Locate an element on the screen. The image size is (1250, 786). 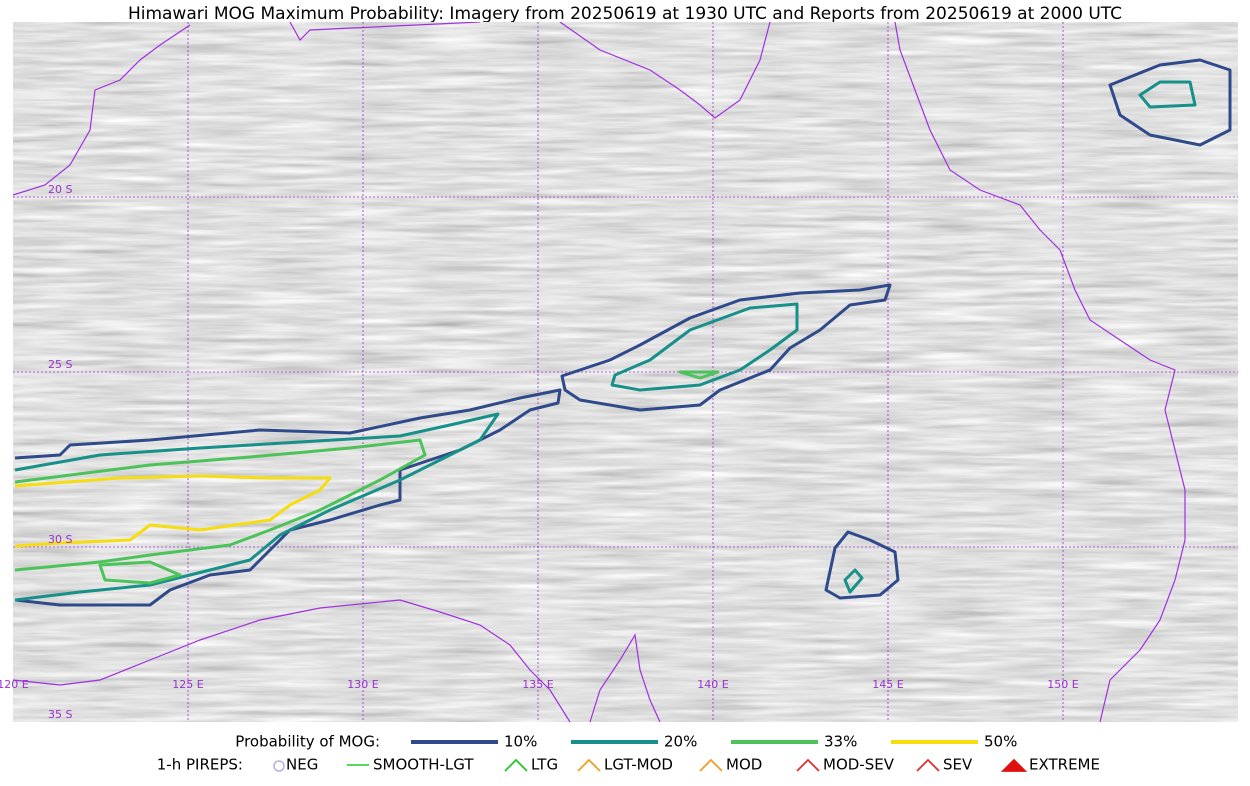
longitude-labels: 120 E 125 E 130 E 135 E 140 E 145 E 150 E is located at coordinates (539, 684).